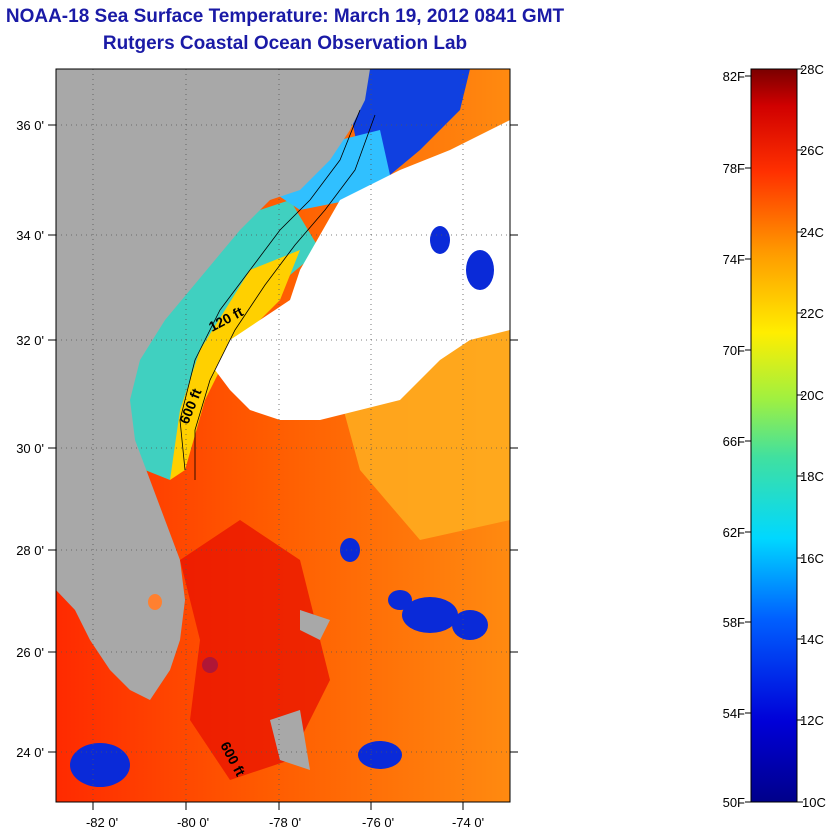 The image size is (833, 832). I want to click on colorbar-gradient, so click(774, 435).